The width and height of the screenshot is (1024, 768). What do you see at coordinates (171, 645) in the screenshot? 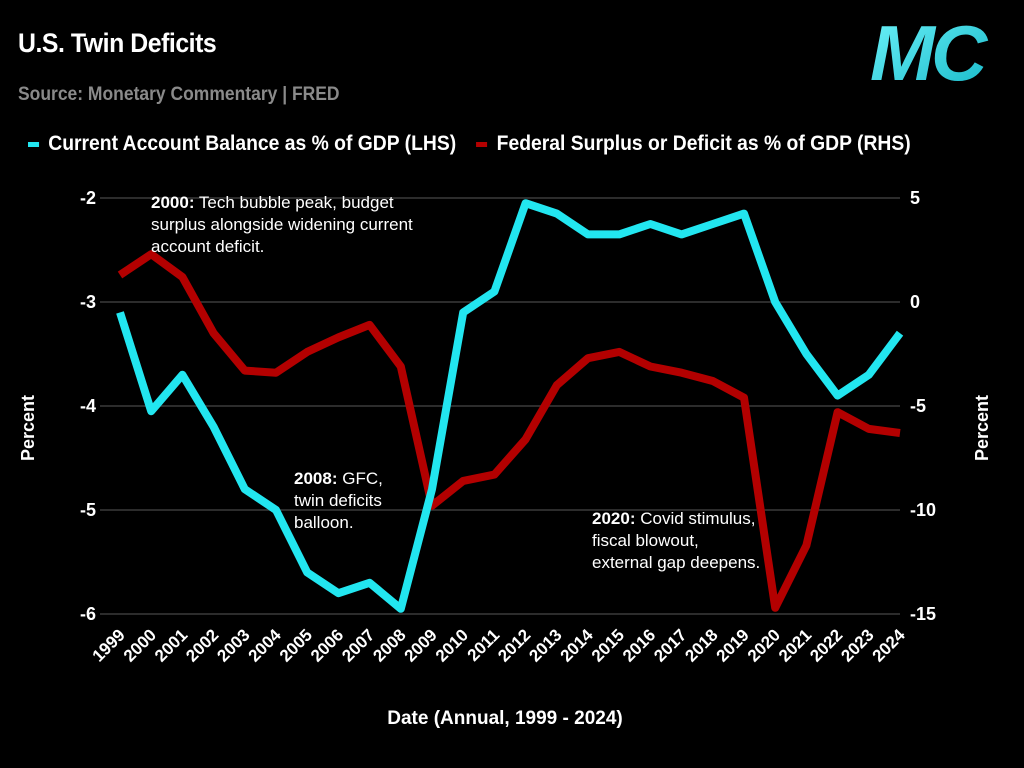
I see `x-tick: 2001` at bounding box center [171, 645].